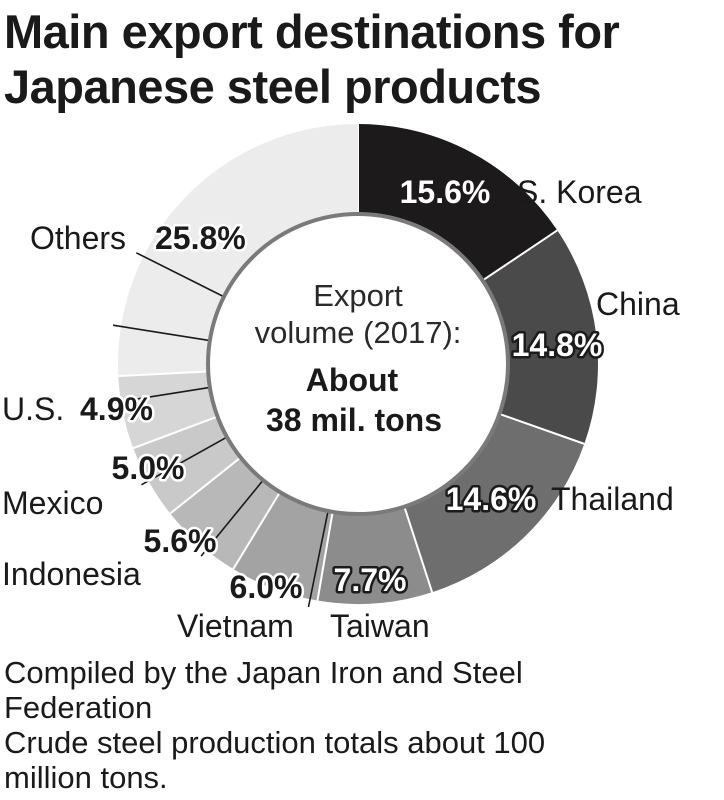 The width and height of the screenshot is (724, 800). I want to click on slice-vietnam, so click(283, 546).